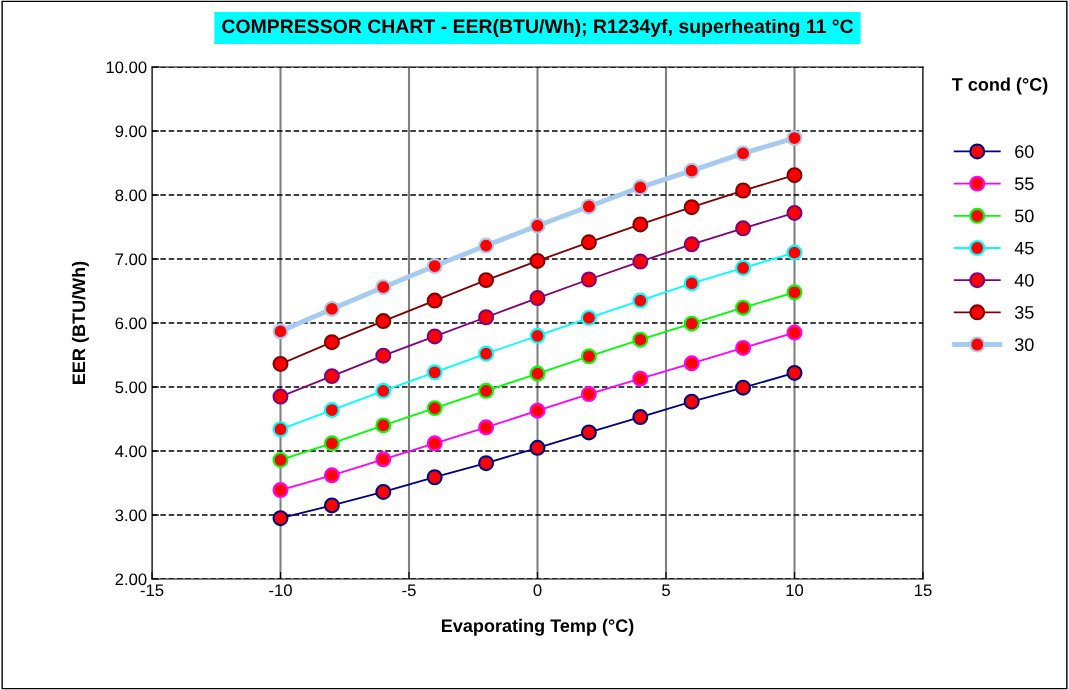 This screenshot has width=1069, height=690. What do you see at coordinates (409, 590) in the screenshot?
I see `x-tick-label: -5` at bounding box center [409, 590].